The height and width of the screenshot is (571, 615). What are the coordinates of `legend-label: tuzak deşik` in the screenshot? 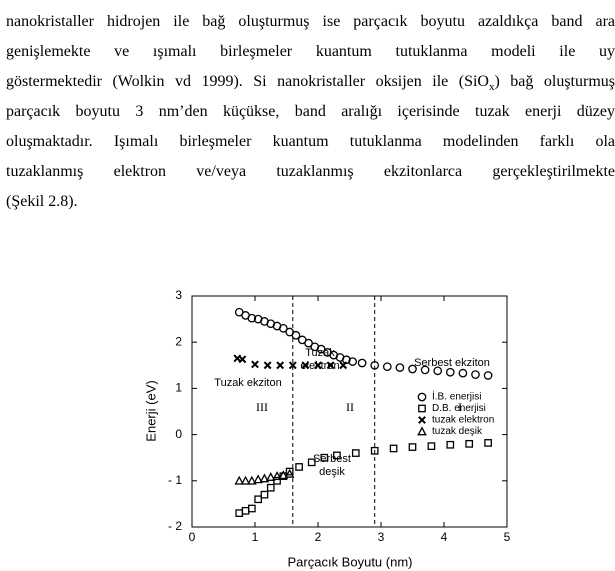 It's located at (457, 431).